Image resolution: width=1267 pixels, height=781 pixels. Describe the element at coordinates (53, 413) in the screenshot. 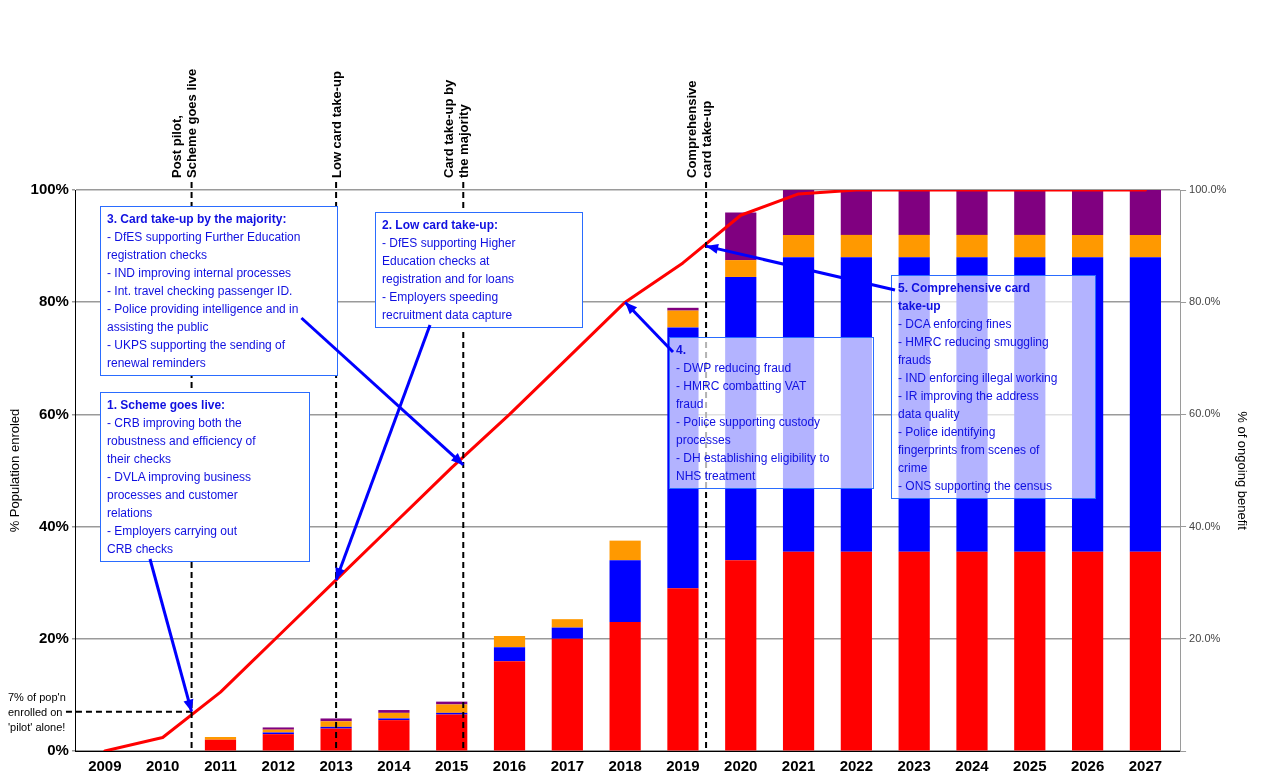

I see `y-tick-label: 60%` at that location.